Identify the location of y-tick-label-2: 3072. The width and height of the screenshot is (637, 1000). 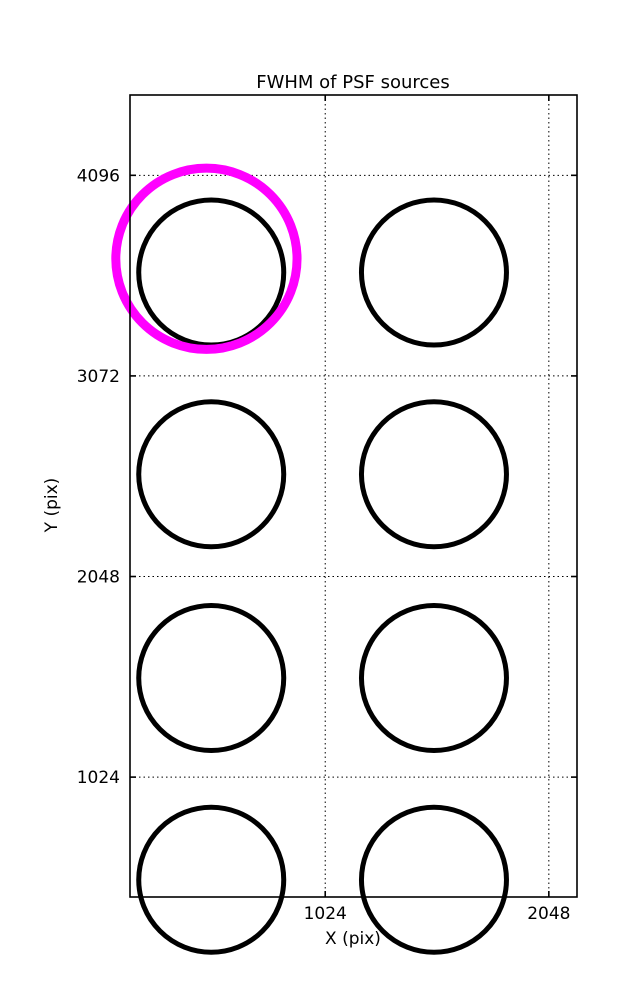
(98, 377).